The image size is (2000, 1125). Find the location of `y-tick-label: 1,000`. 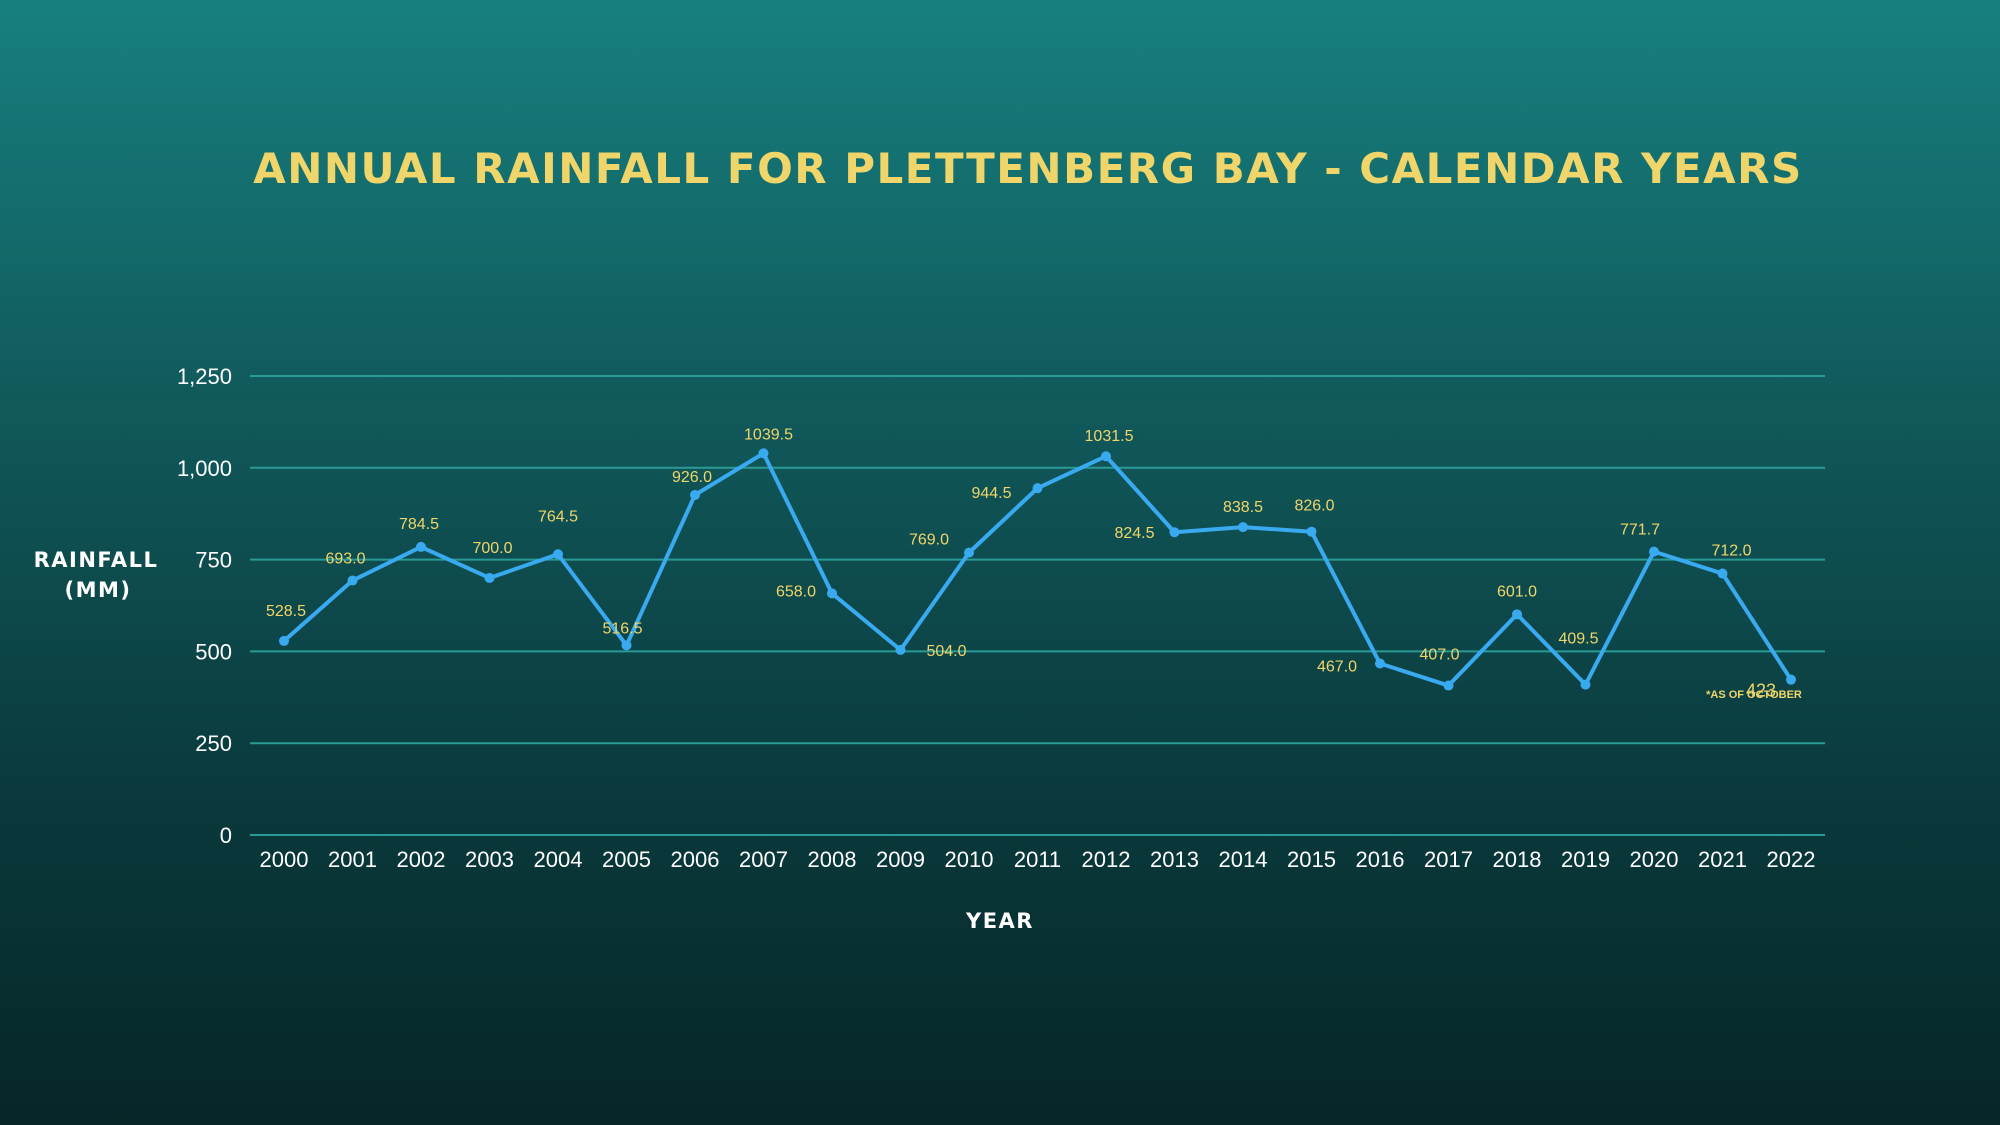

y-tick-label: 1,000 is located at coordinates (204, 468).